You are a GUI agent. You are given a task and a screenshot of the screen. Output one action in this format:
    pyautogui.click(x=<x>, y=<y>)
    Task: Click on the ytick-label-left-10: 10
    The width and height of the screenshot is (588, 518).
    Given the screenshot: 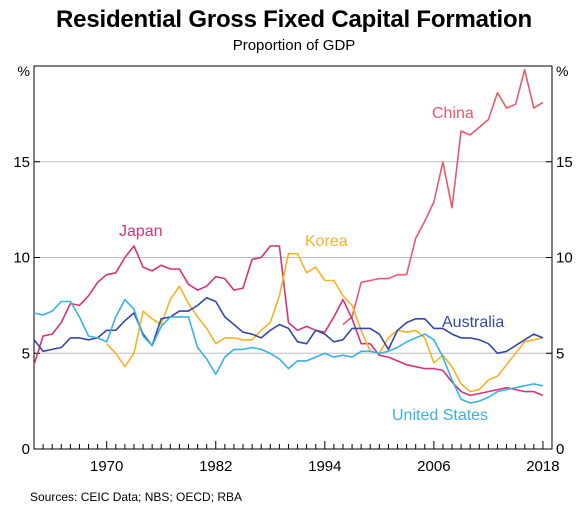 What is the action you would take?
    pyautogui.click(x=21, y=258)
    